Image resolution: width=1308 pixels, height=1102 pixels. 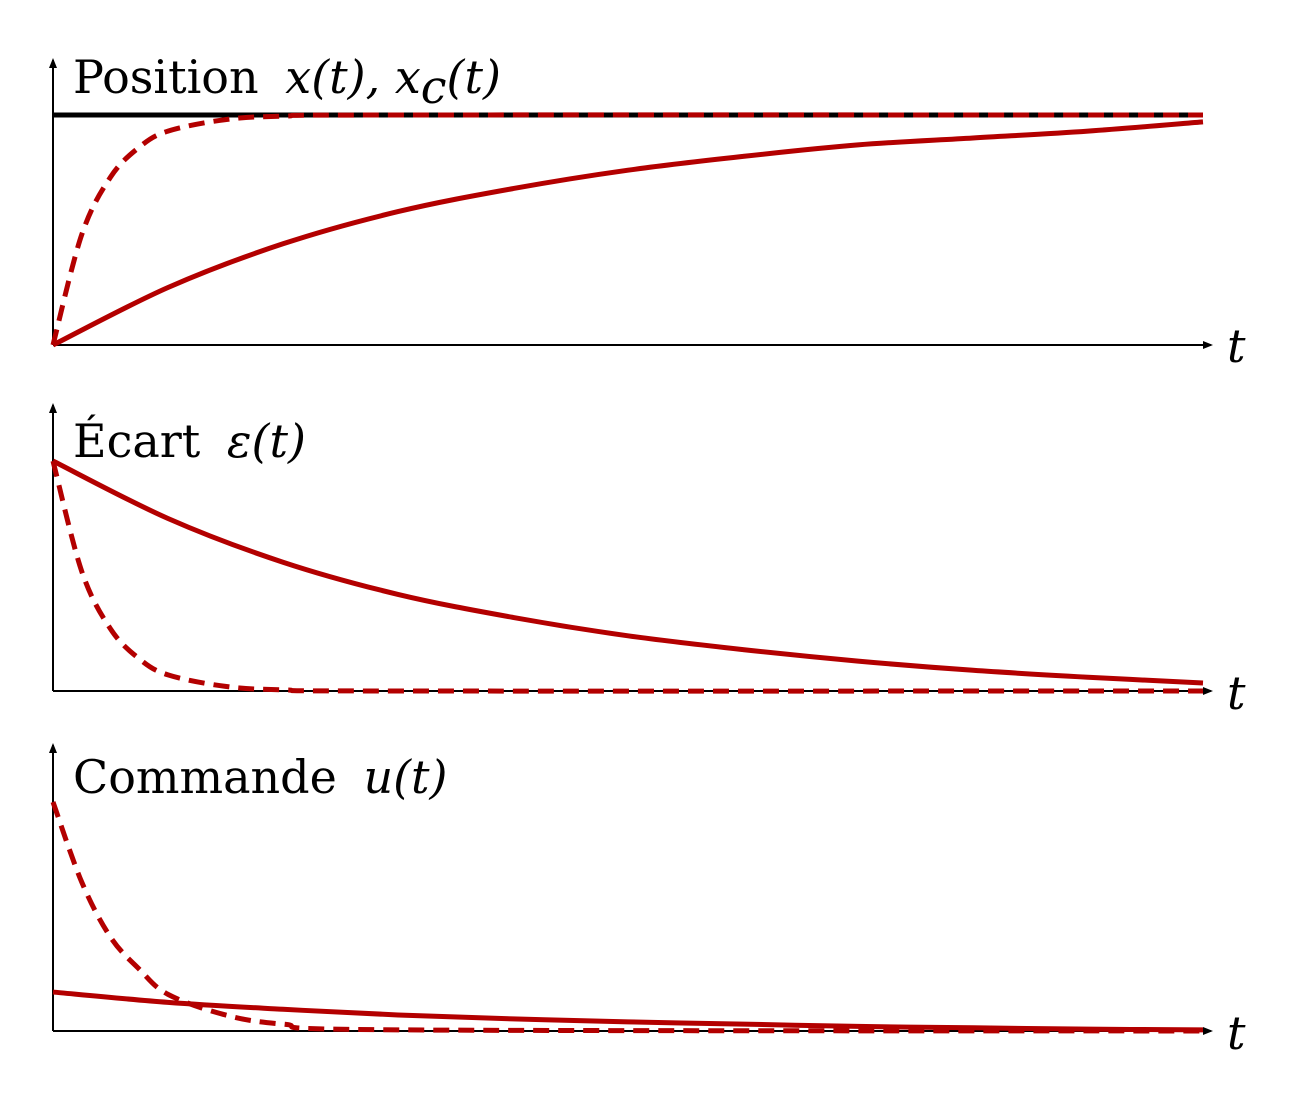 What do you see at coordinates (260, 777) in the screenshot?
I see `commande-title: Commande u(t)` at bounding box center [260, 777].